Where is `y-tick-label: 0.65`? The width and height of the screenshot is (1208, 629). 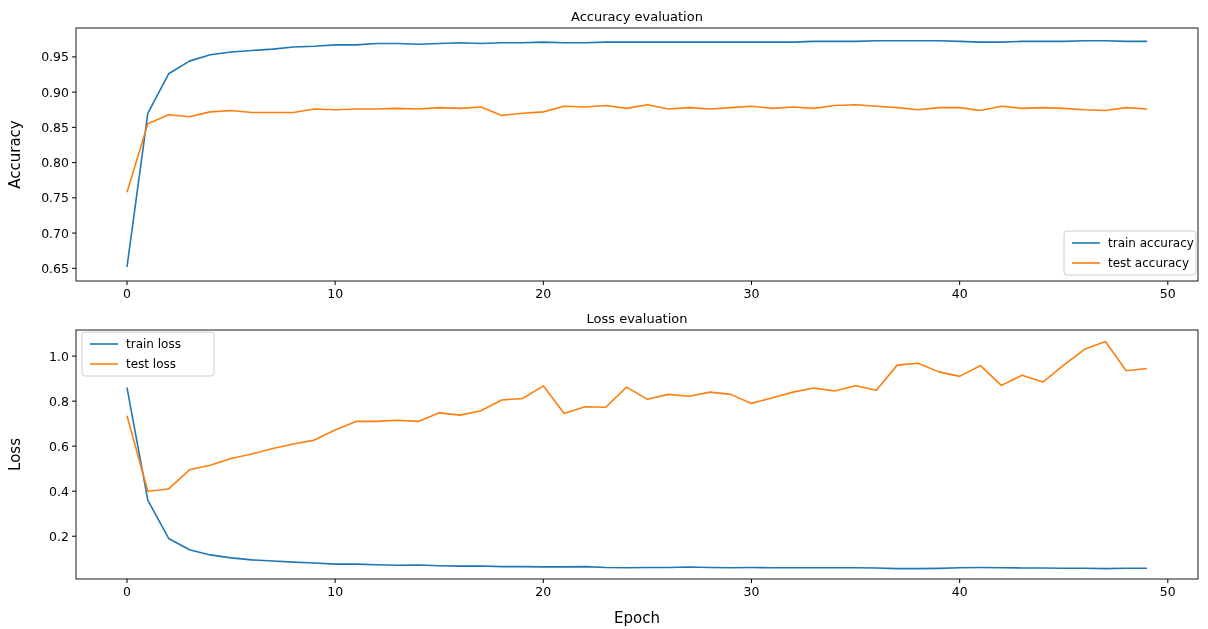
y-tick-label: 0.65 is located at coordinates (55, 268).